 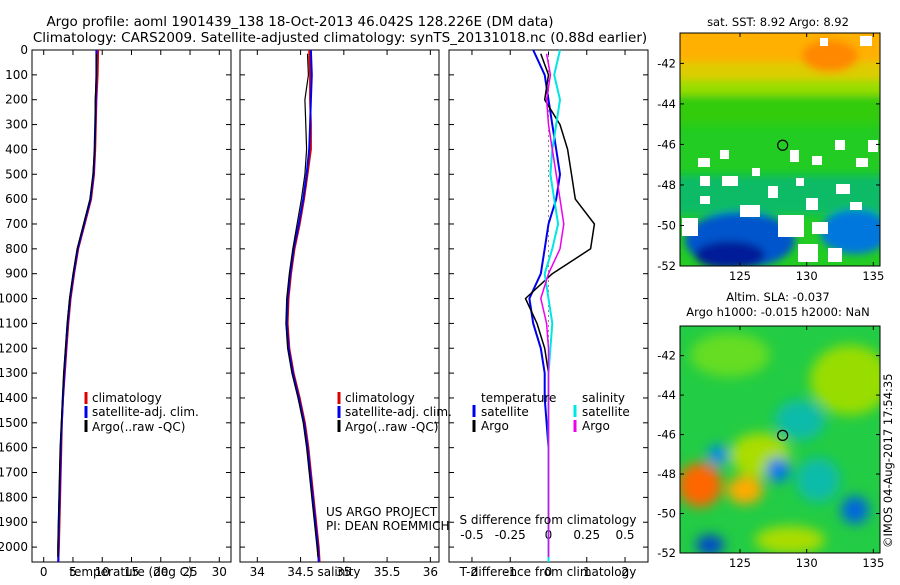 What do you see at coordinates (160, 572) in the screenshot?
I see `xtick-label: 20` at bounding box center [160, 572].